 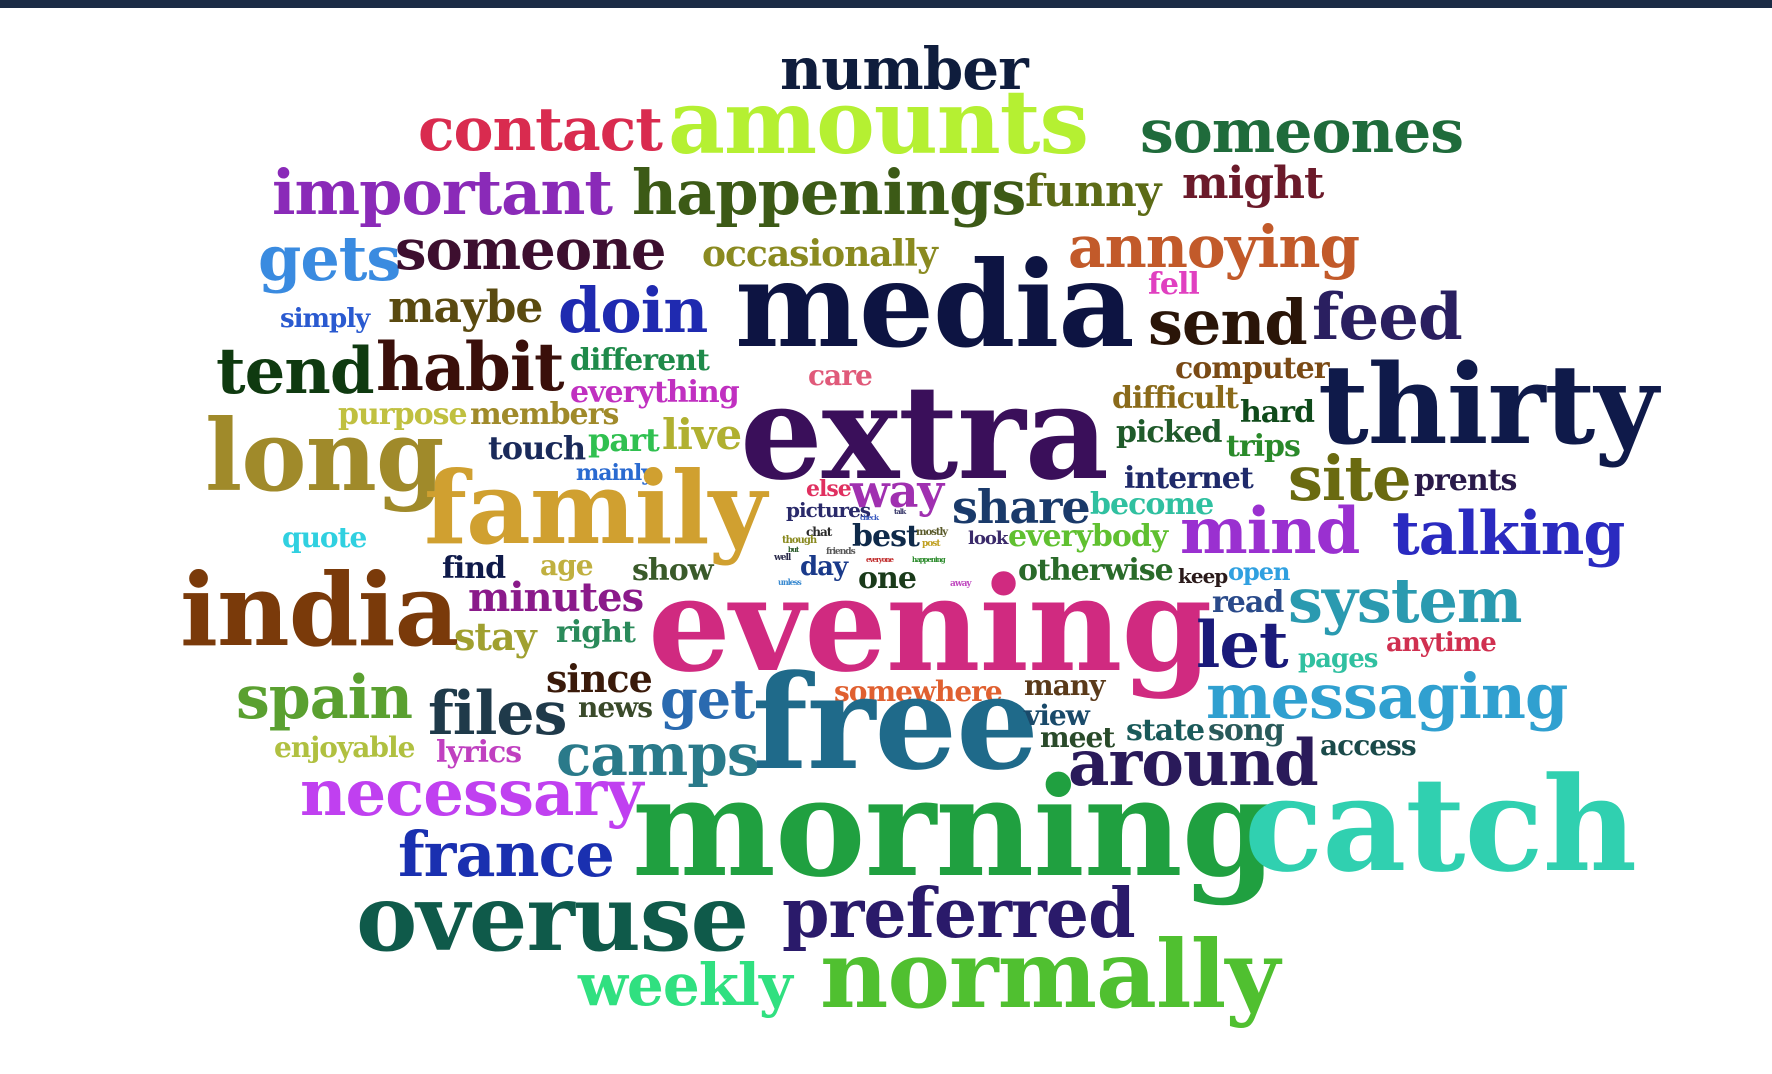 What do you see at coordinates (1088, 536) in the screenshot?
I see `word: everybody` at bounding box center [1088, 536].